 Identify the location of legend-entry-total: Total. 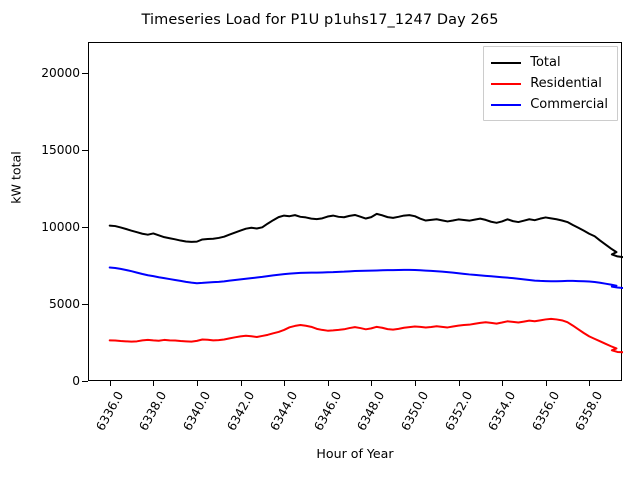
(549, 62).